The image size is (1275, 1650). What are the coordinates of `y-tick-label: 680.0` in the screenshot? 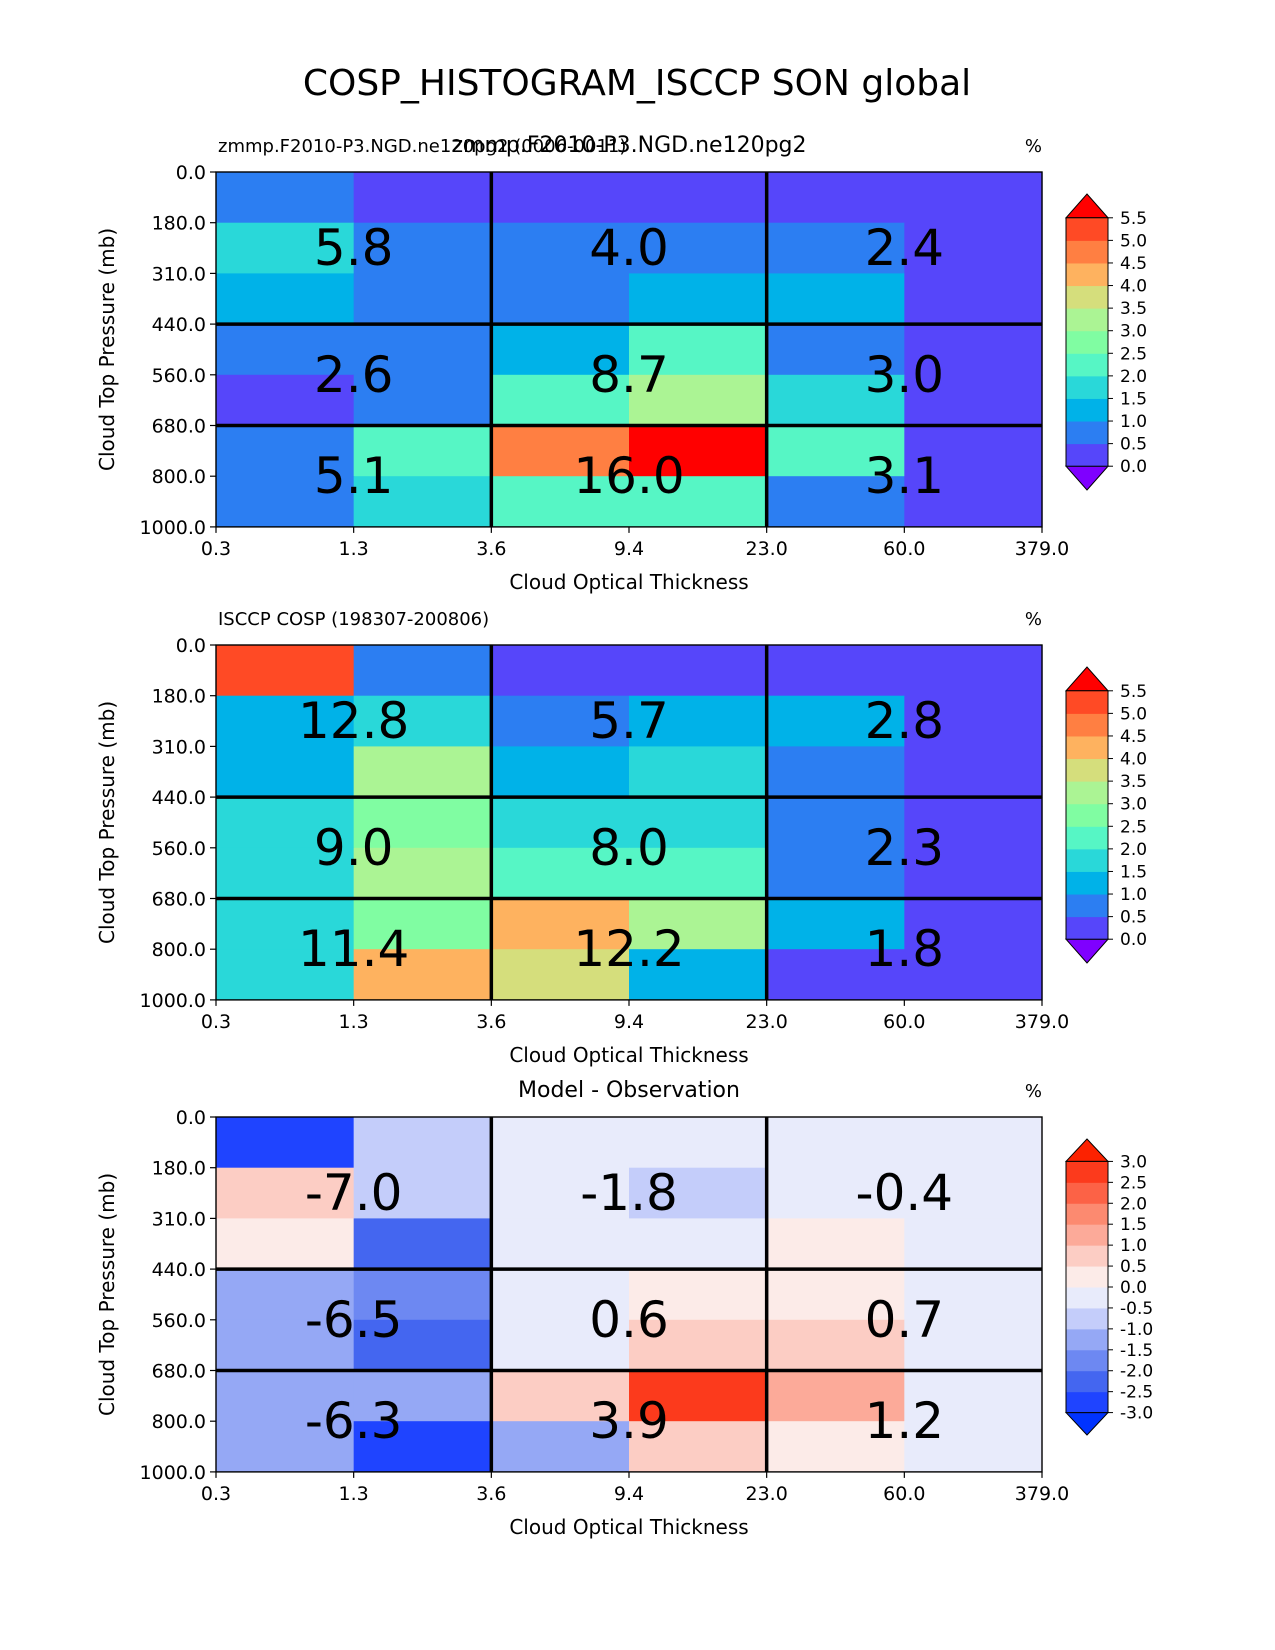 It's located at (179, 427).